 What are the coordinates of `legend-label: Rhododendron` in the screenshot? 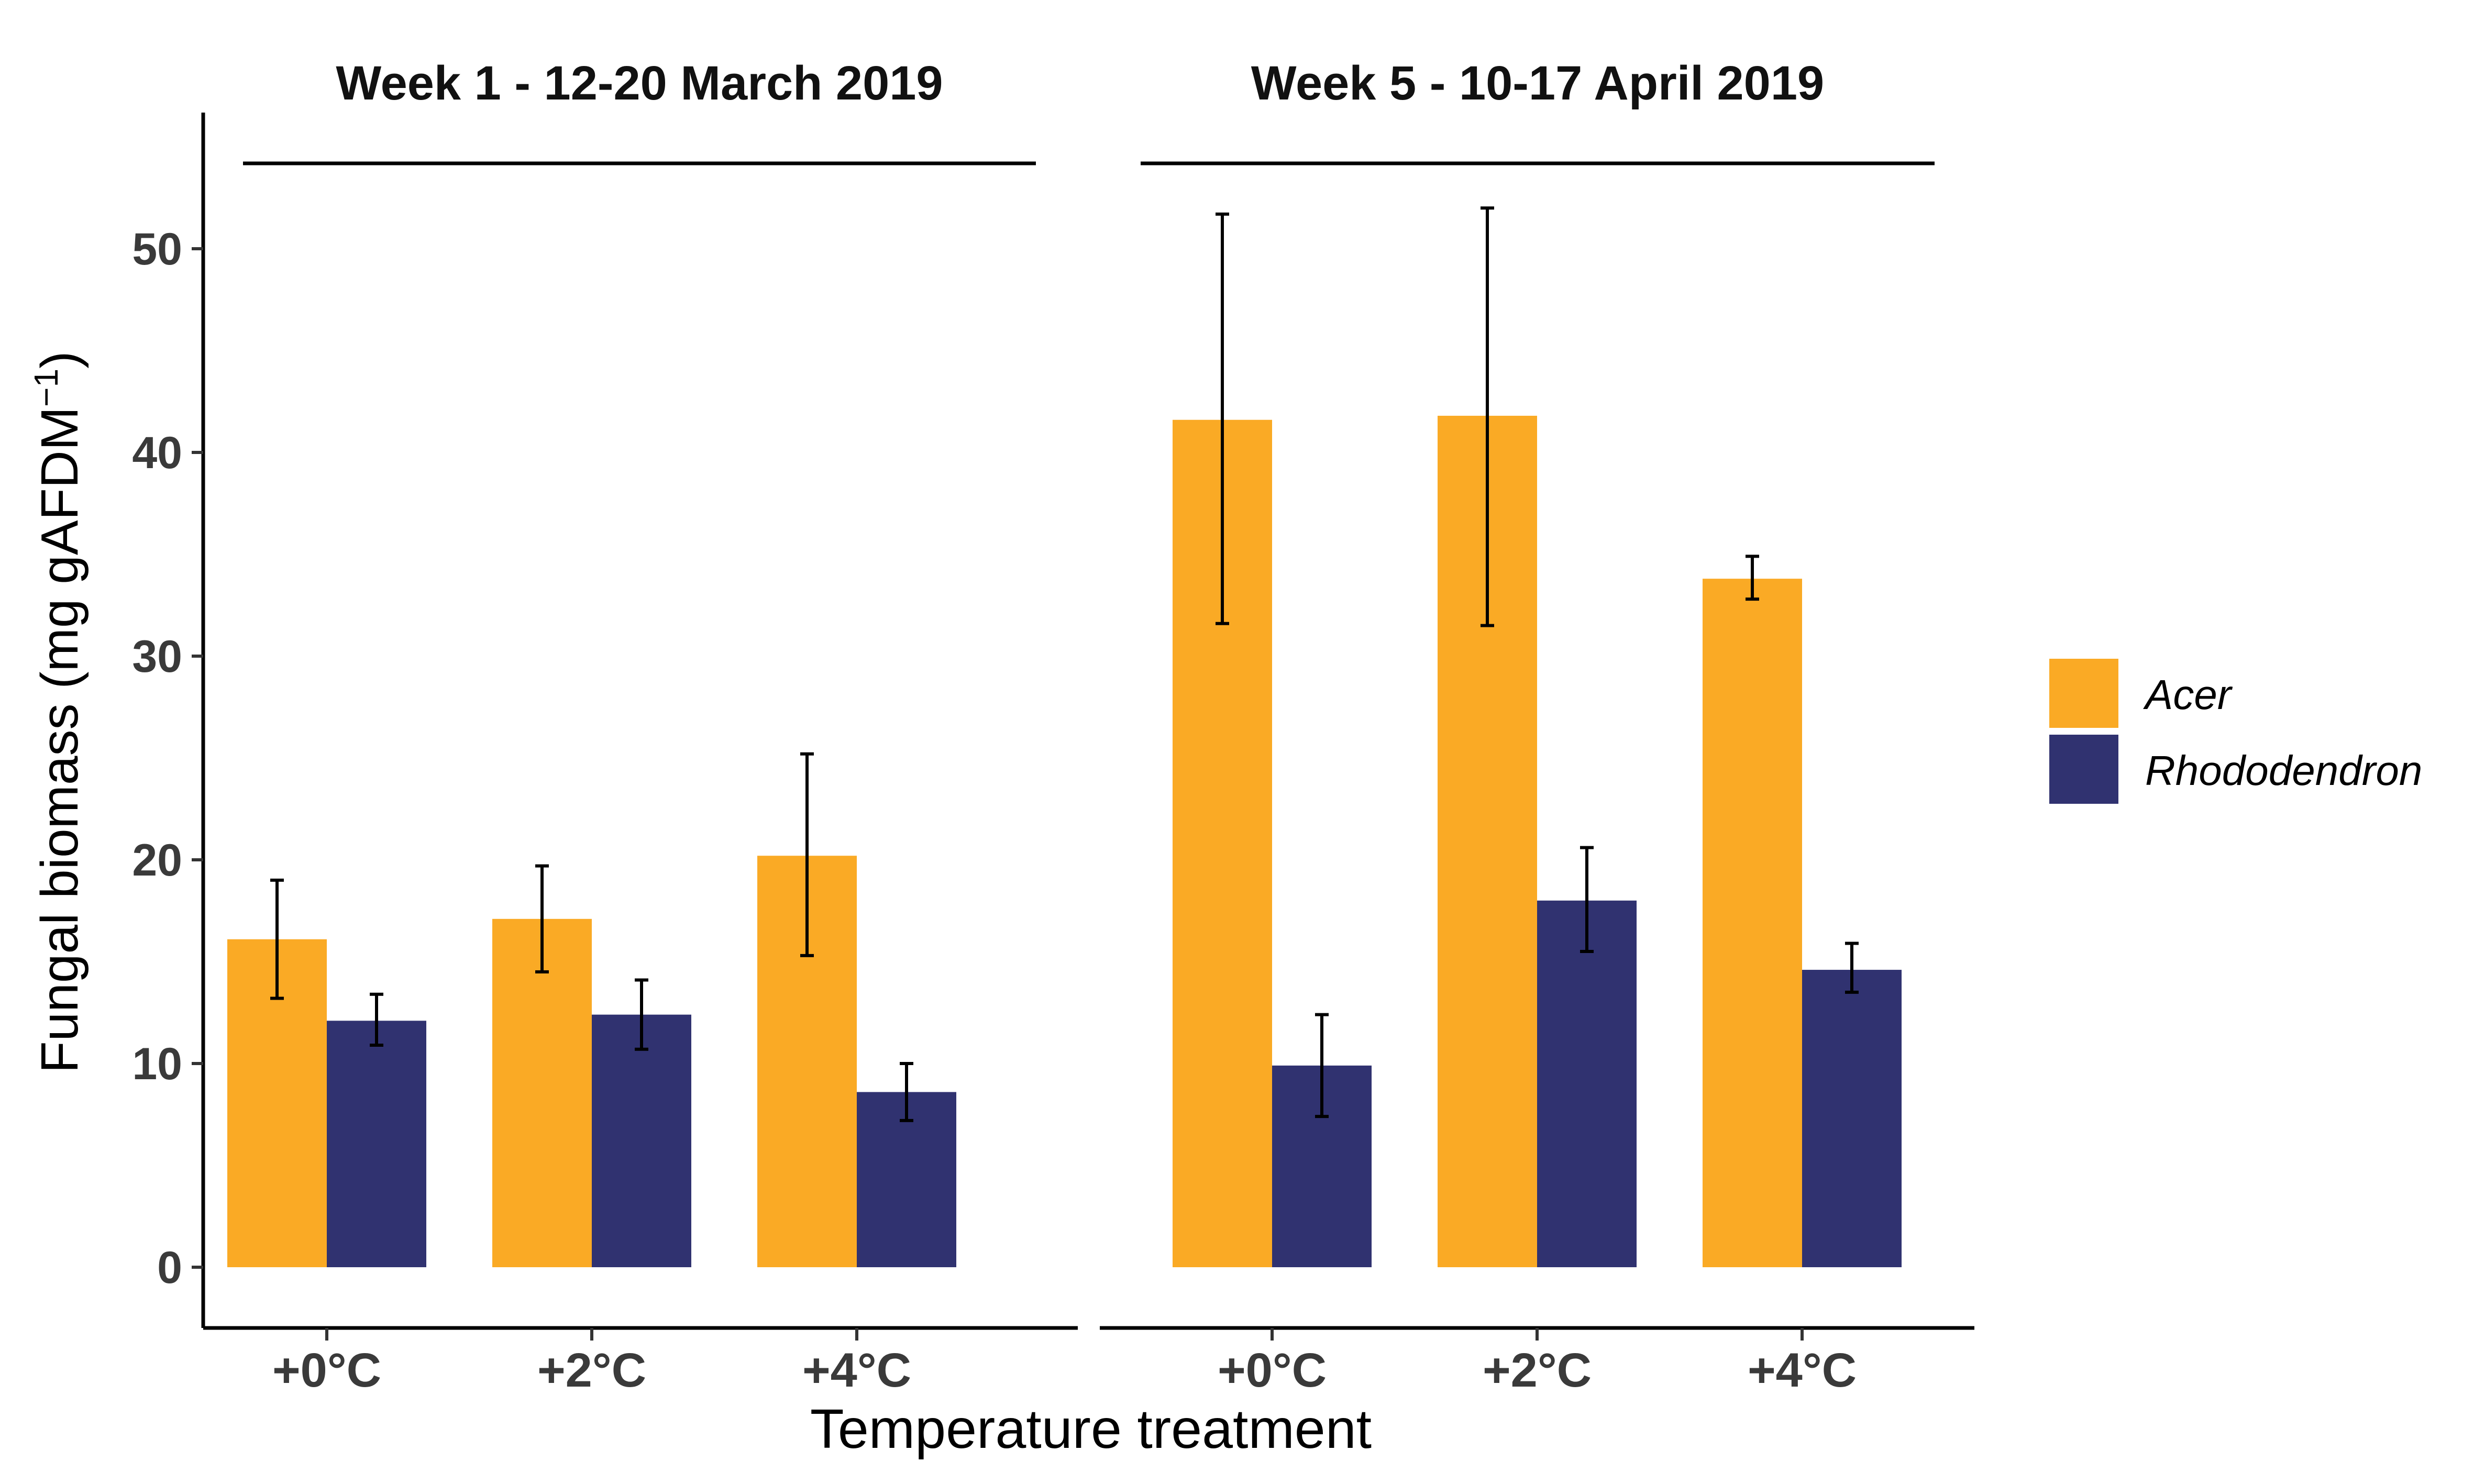 It's located at (2284, 771).